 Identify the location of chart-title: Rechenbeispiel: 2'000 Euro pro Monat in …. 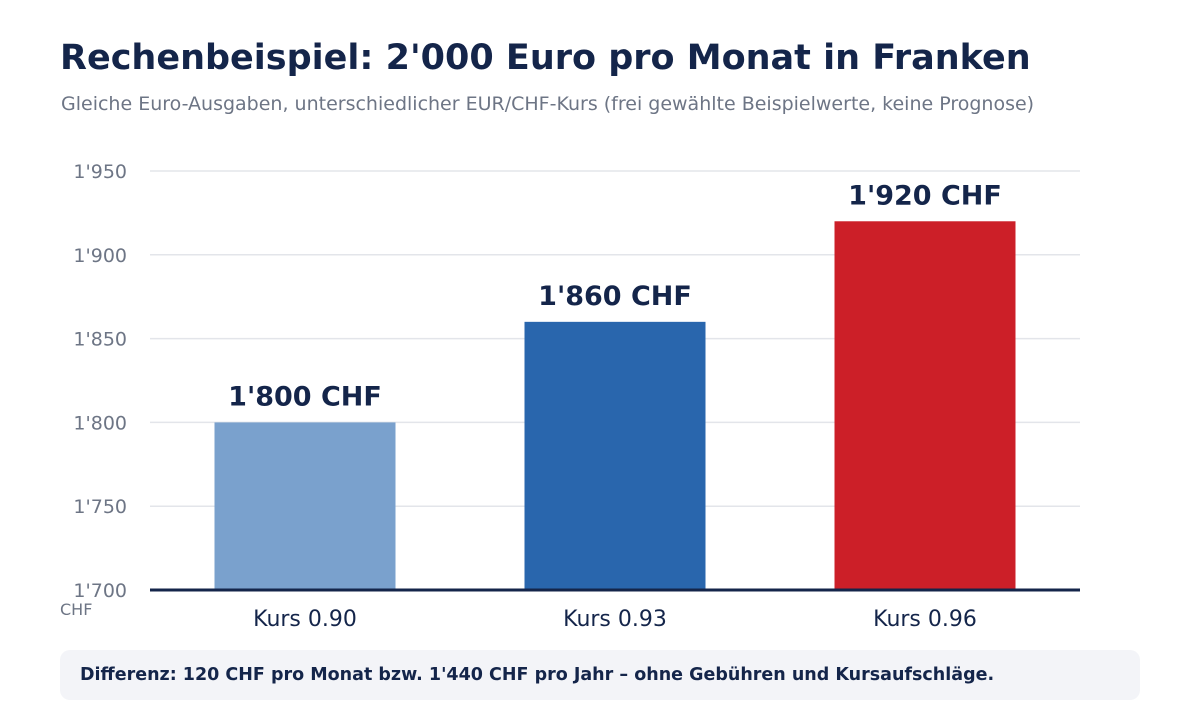
(545, 58).